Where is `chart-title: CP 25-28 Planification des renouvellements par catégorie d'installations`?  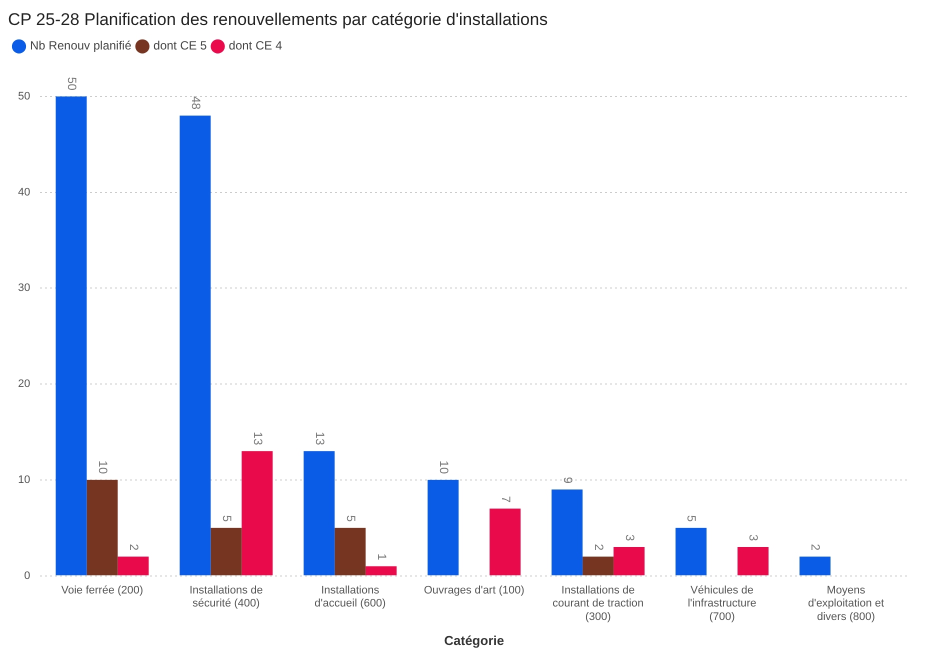 chart-title: CP 25-28 Planification des renouvellements par catégorie d'installations is located at coordinates (278, 19).